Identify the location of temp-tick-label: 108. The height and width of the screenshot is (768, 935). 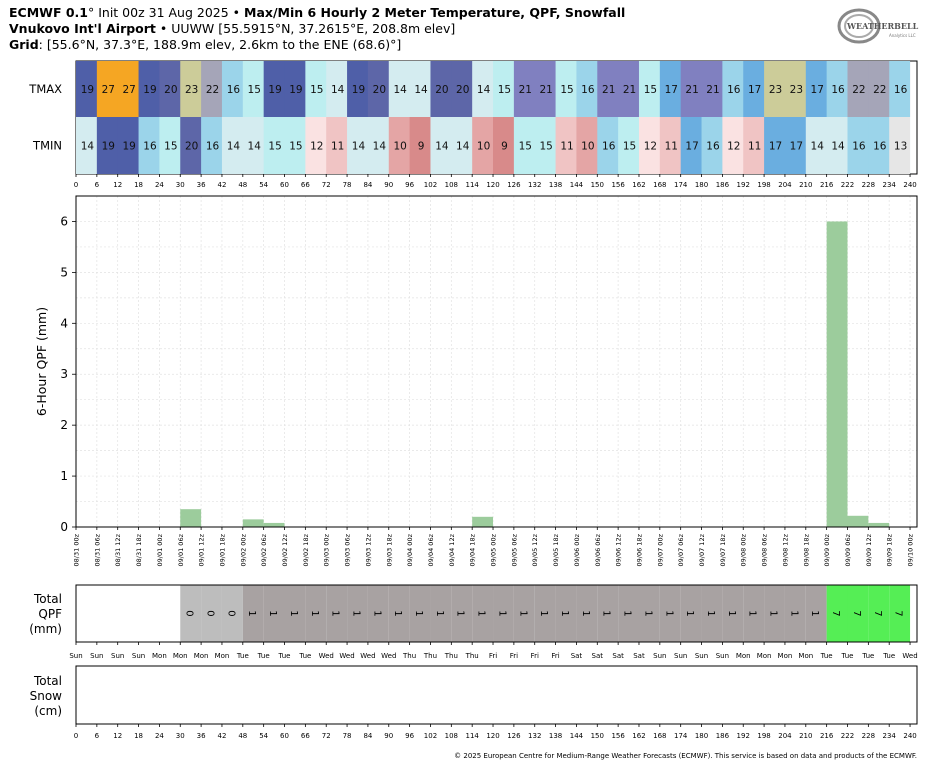
(451, 185).